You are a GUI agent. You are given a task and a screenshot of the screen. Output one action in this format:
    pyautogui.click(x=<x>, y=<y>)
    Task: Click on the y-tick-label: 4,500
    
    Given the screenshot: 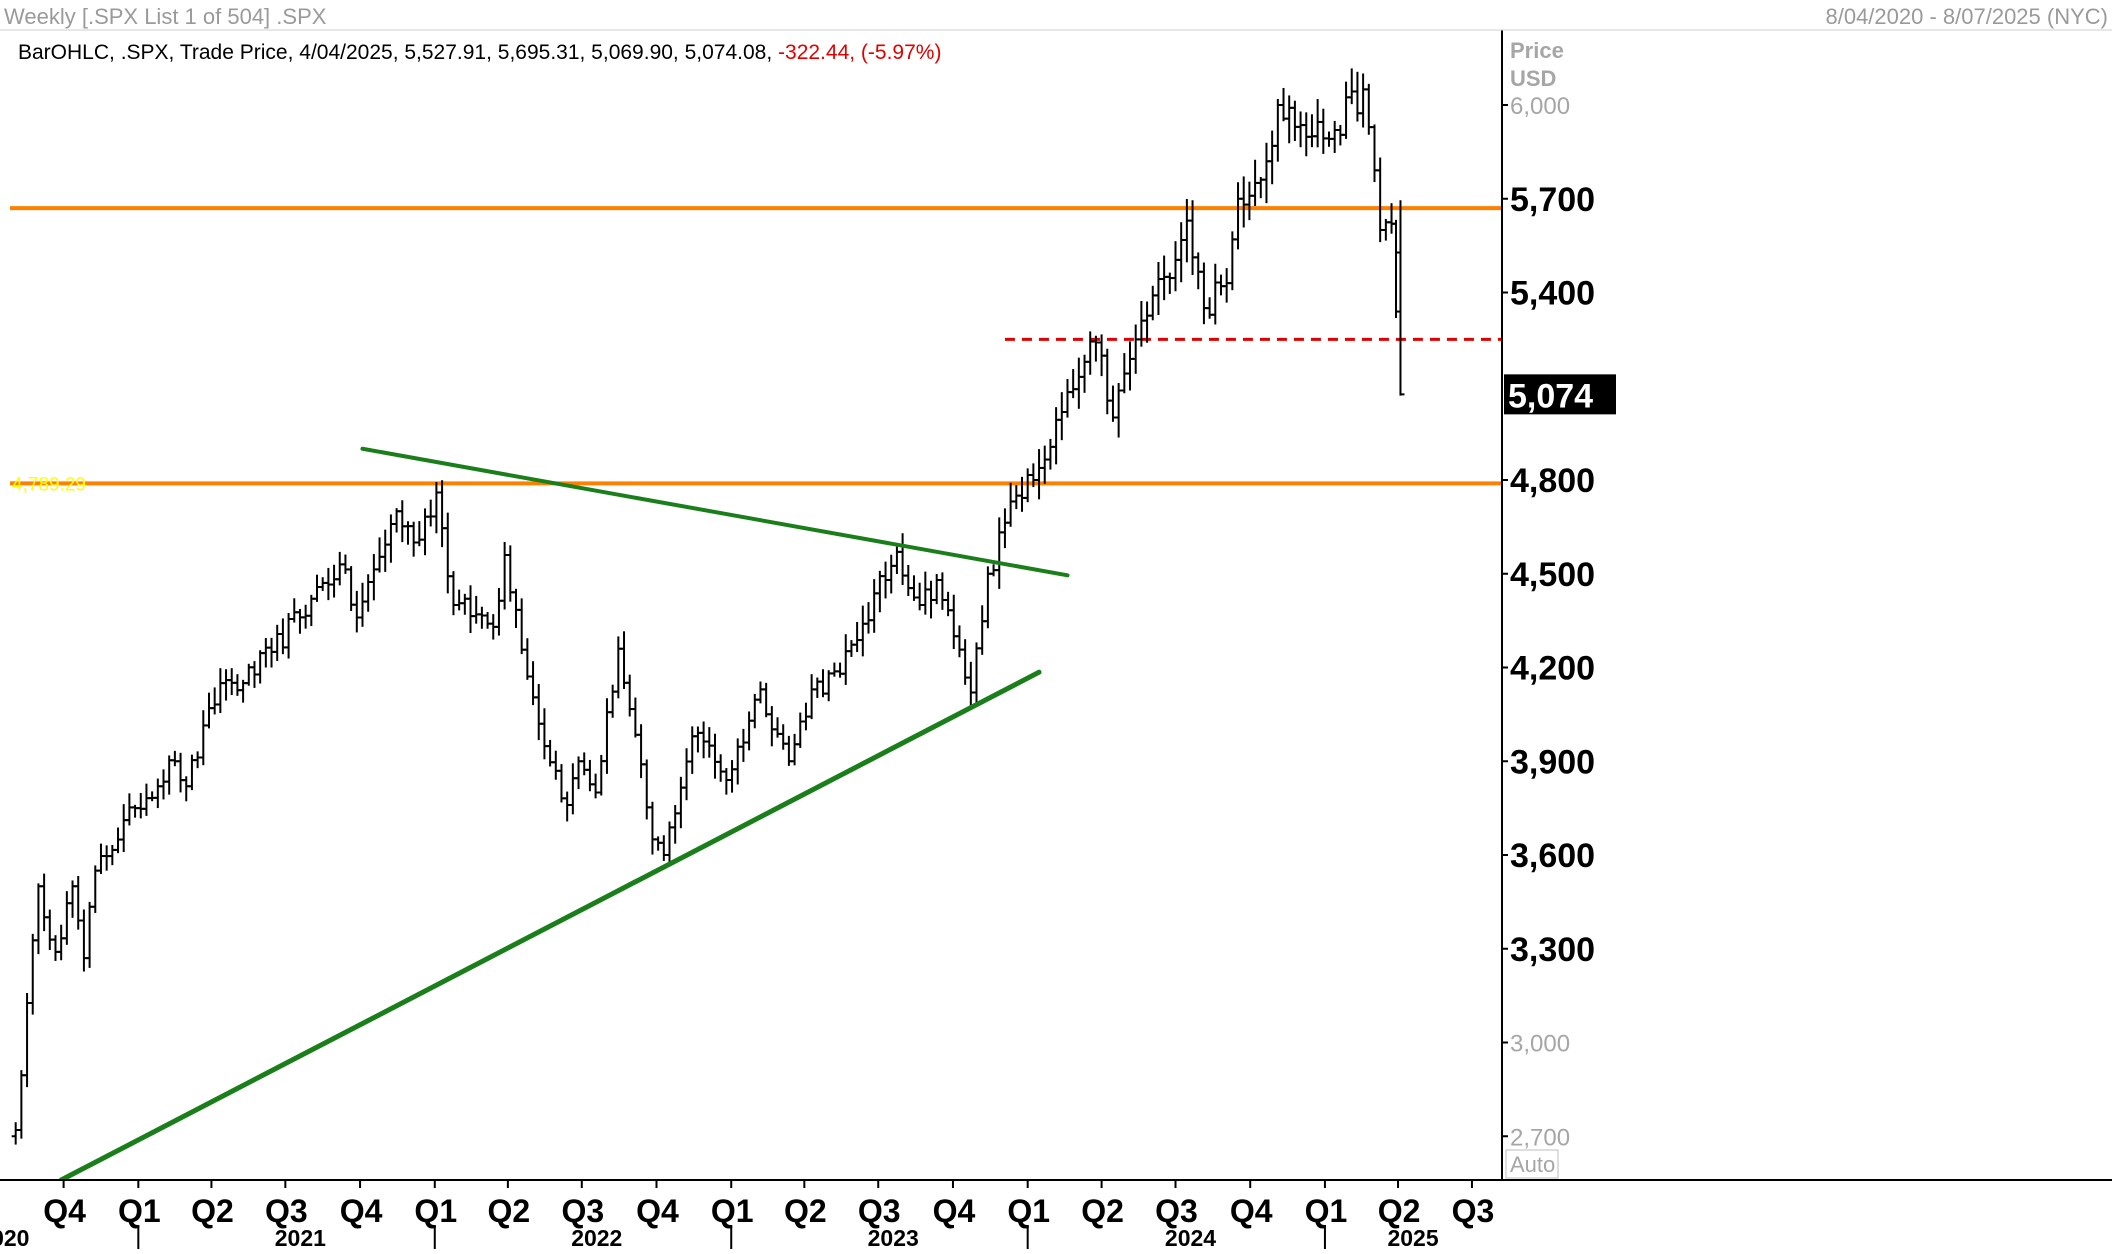 What is the action you would take?
    pyautogui.click(x=1552, y=575)
    